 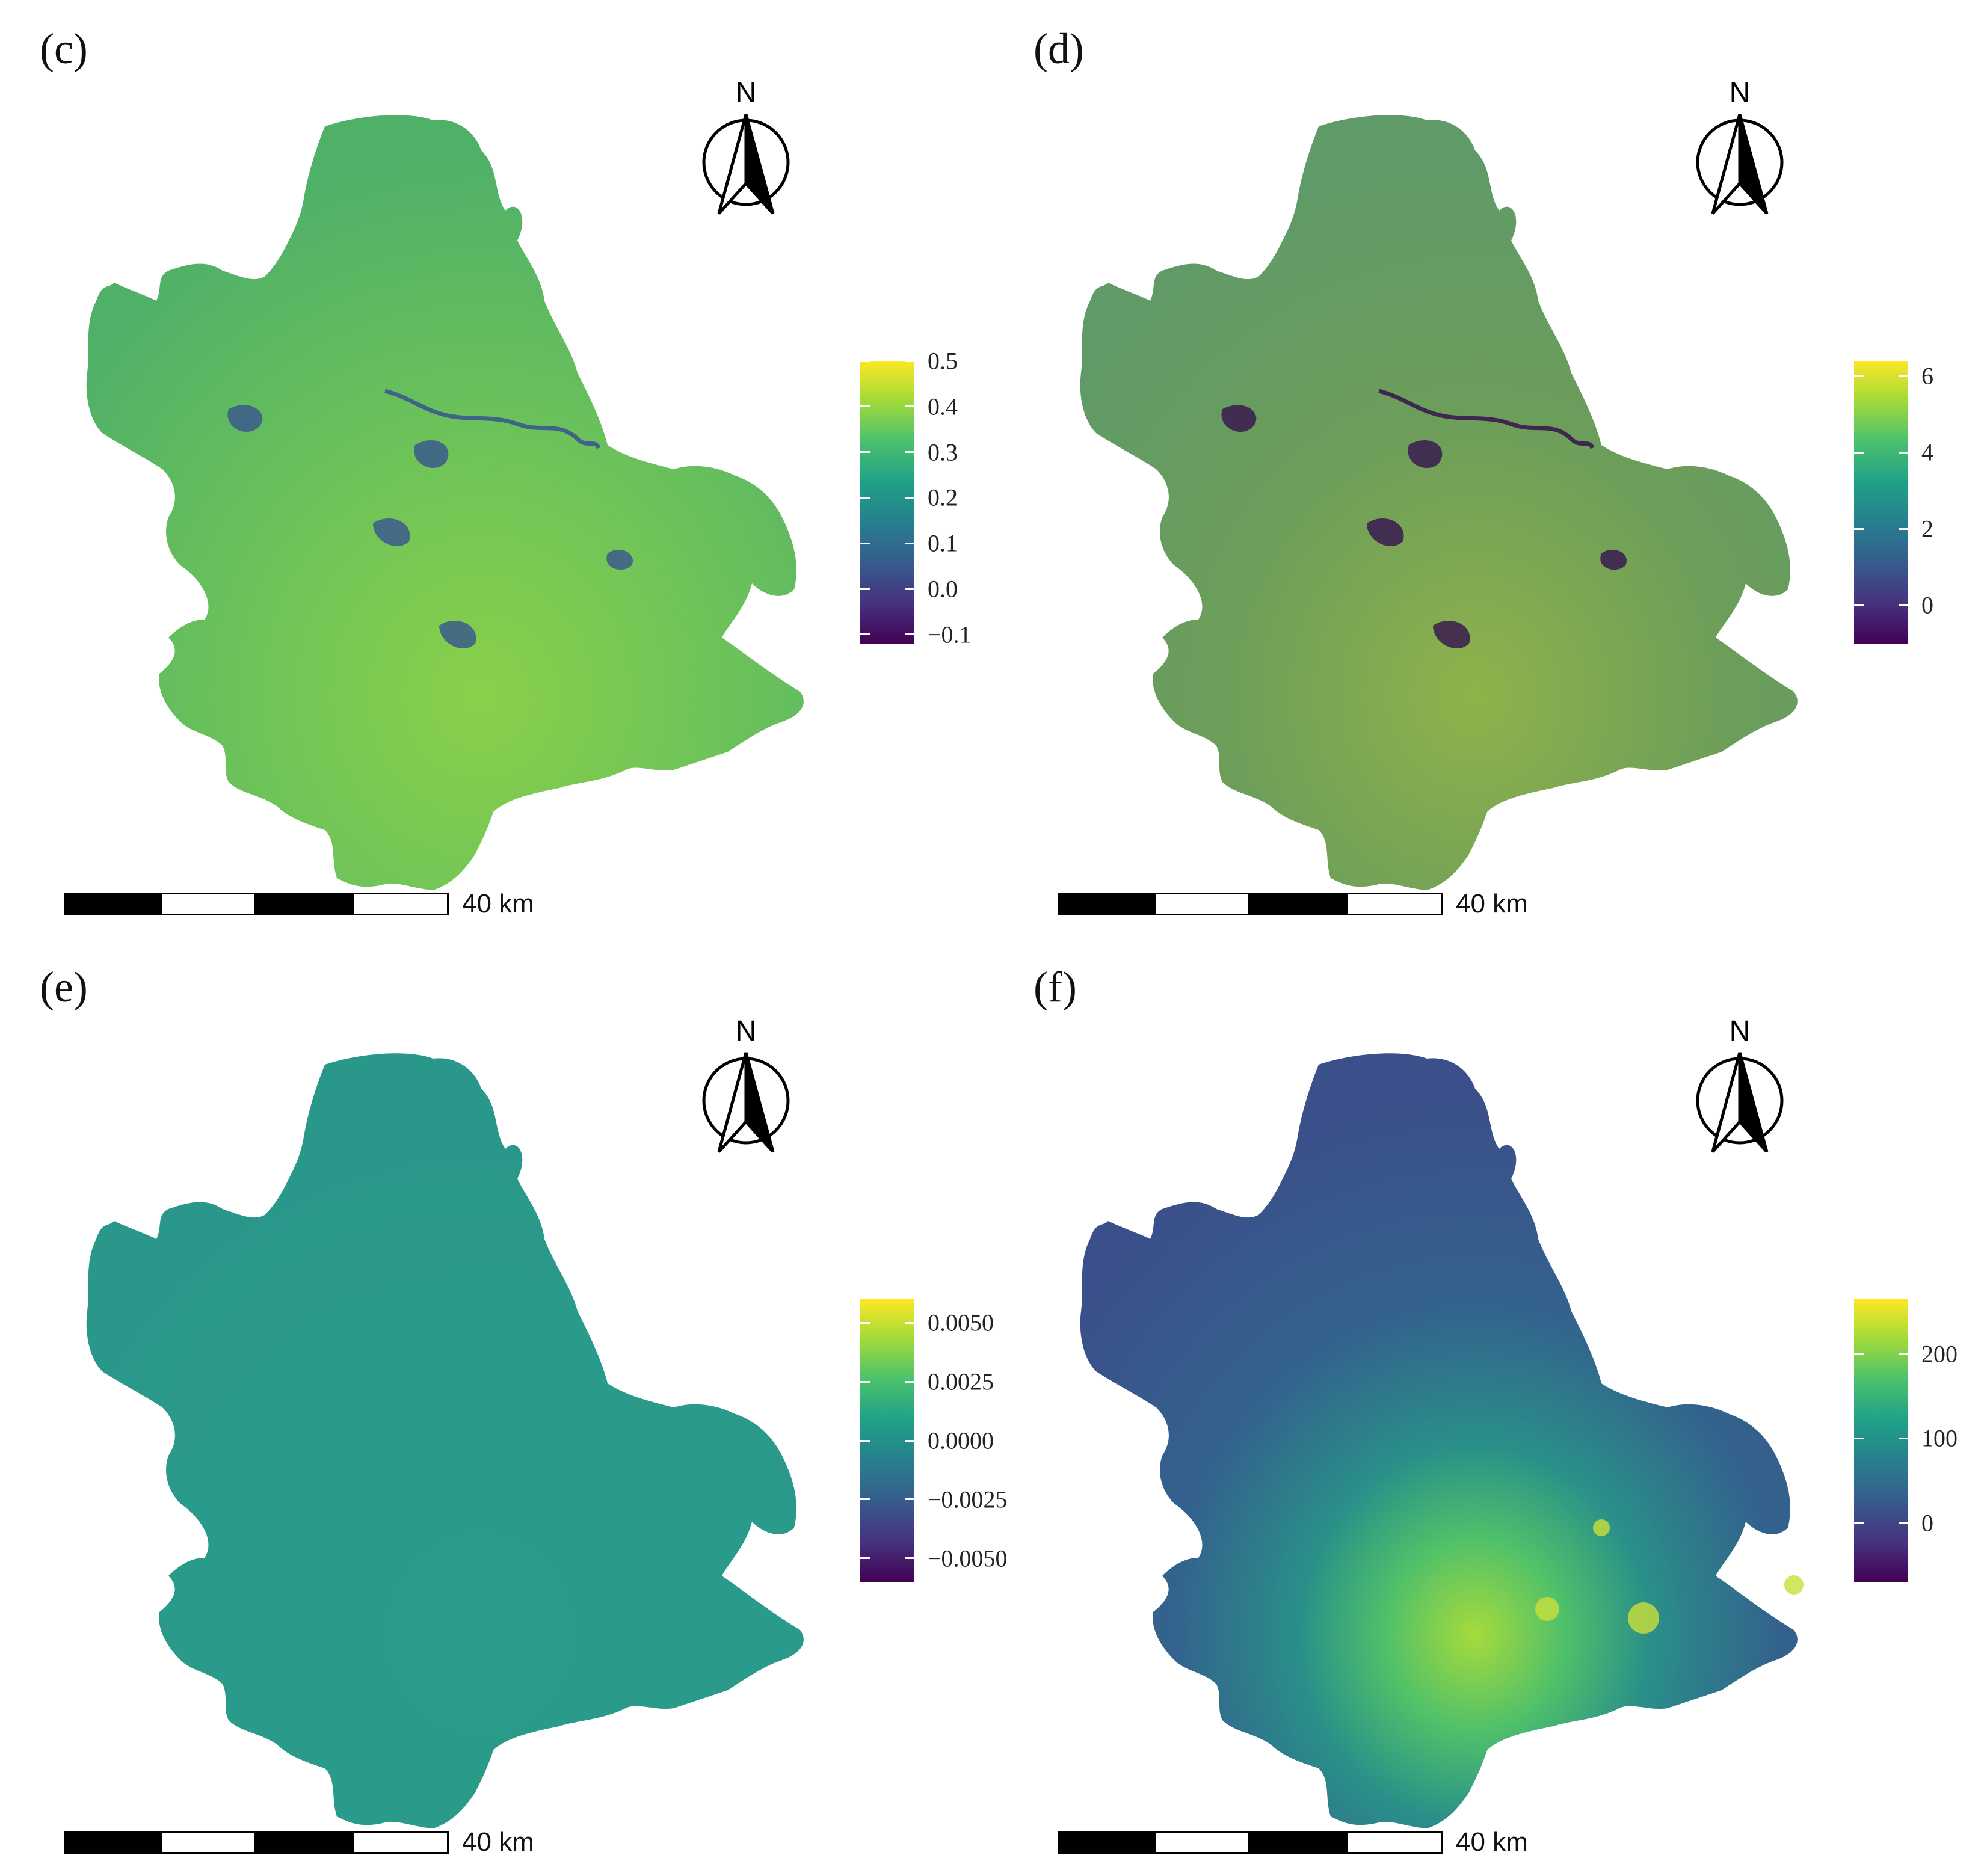 I want to click on colorbar-tick-label: 0.2, so click(x=943, y=497).